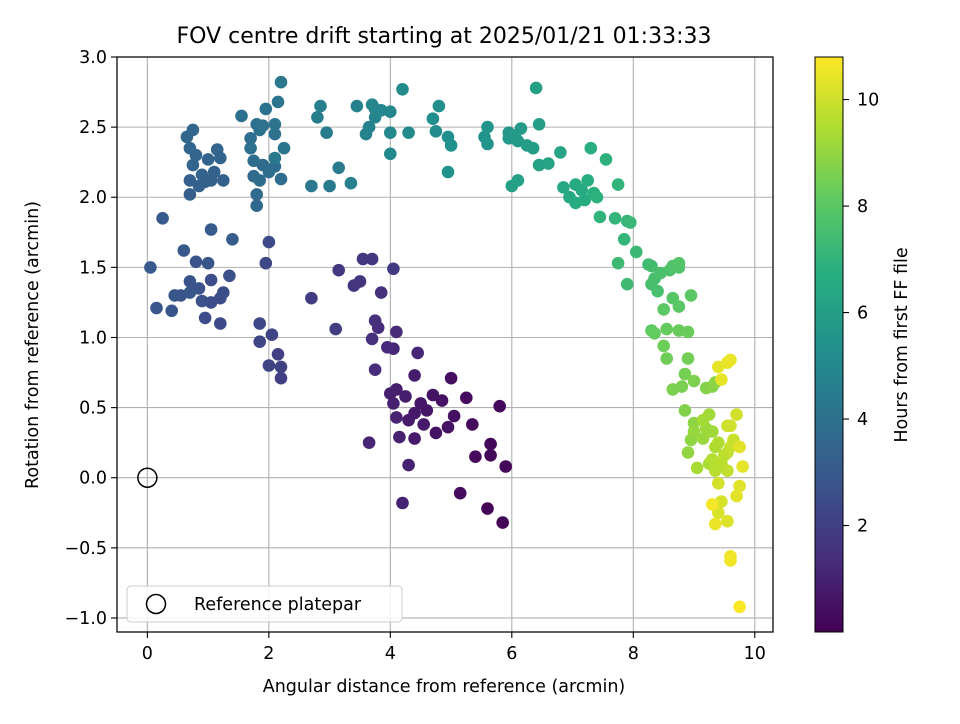  Describe the element at coordinates (444, 687) in the screenshot. I see `x-axis-label: Angular distance from reference (arcmin)` at that location.